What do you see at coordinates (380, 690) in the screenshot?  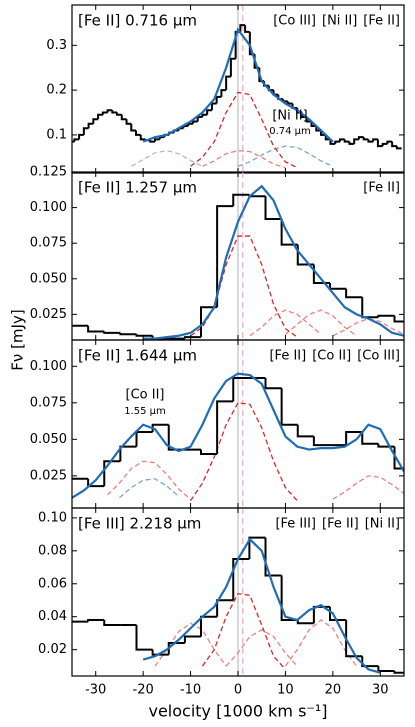 I see `x-tick-label: 30` at bounding box center [380, 690].